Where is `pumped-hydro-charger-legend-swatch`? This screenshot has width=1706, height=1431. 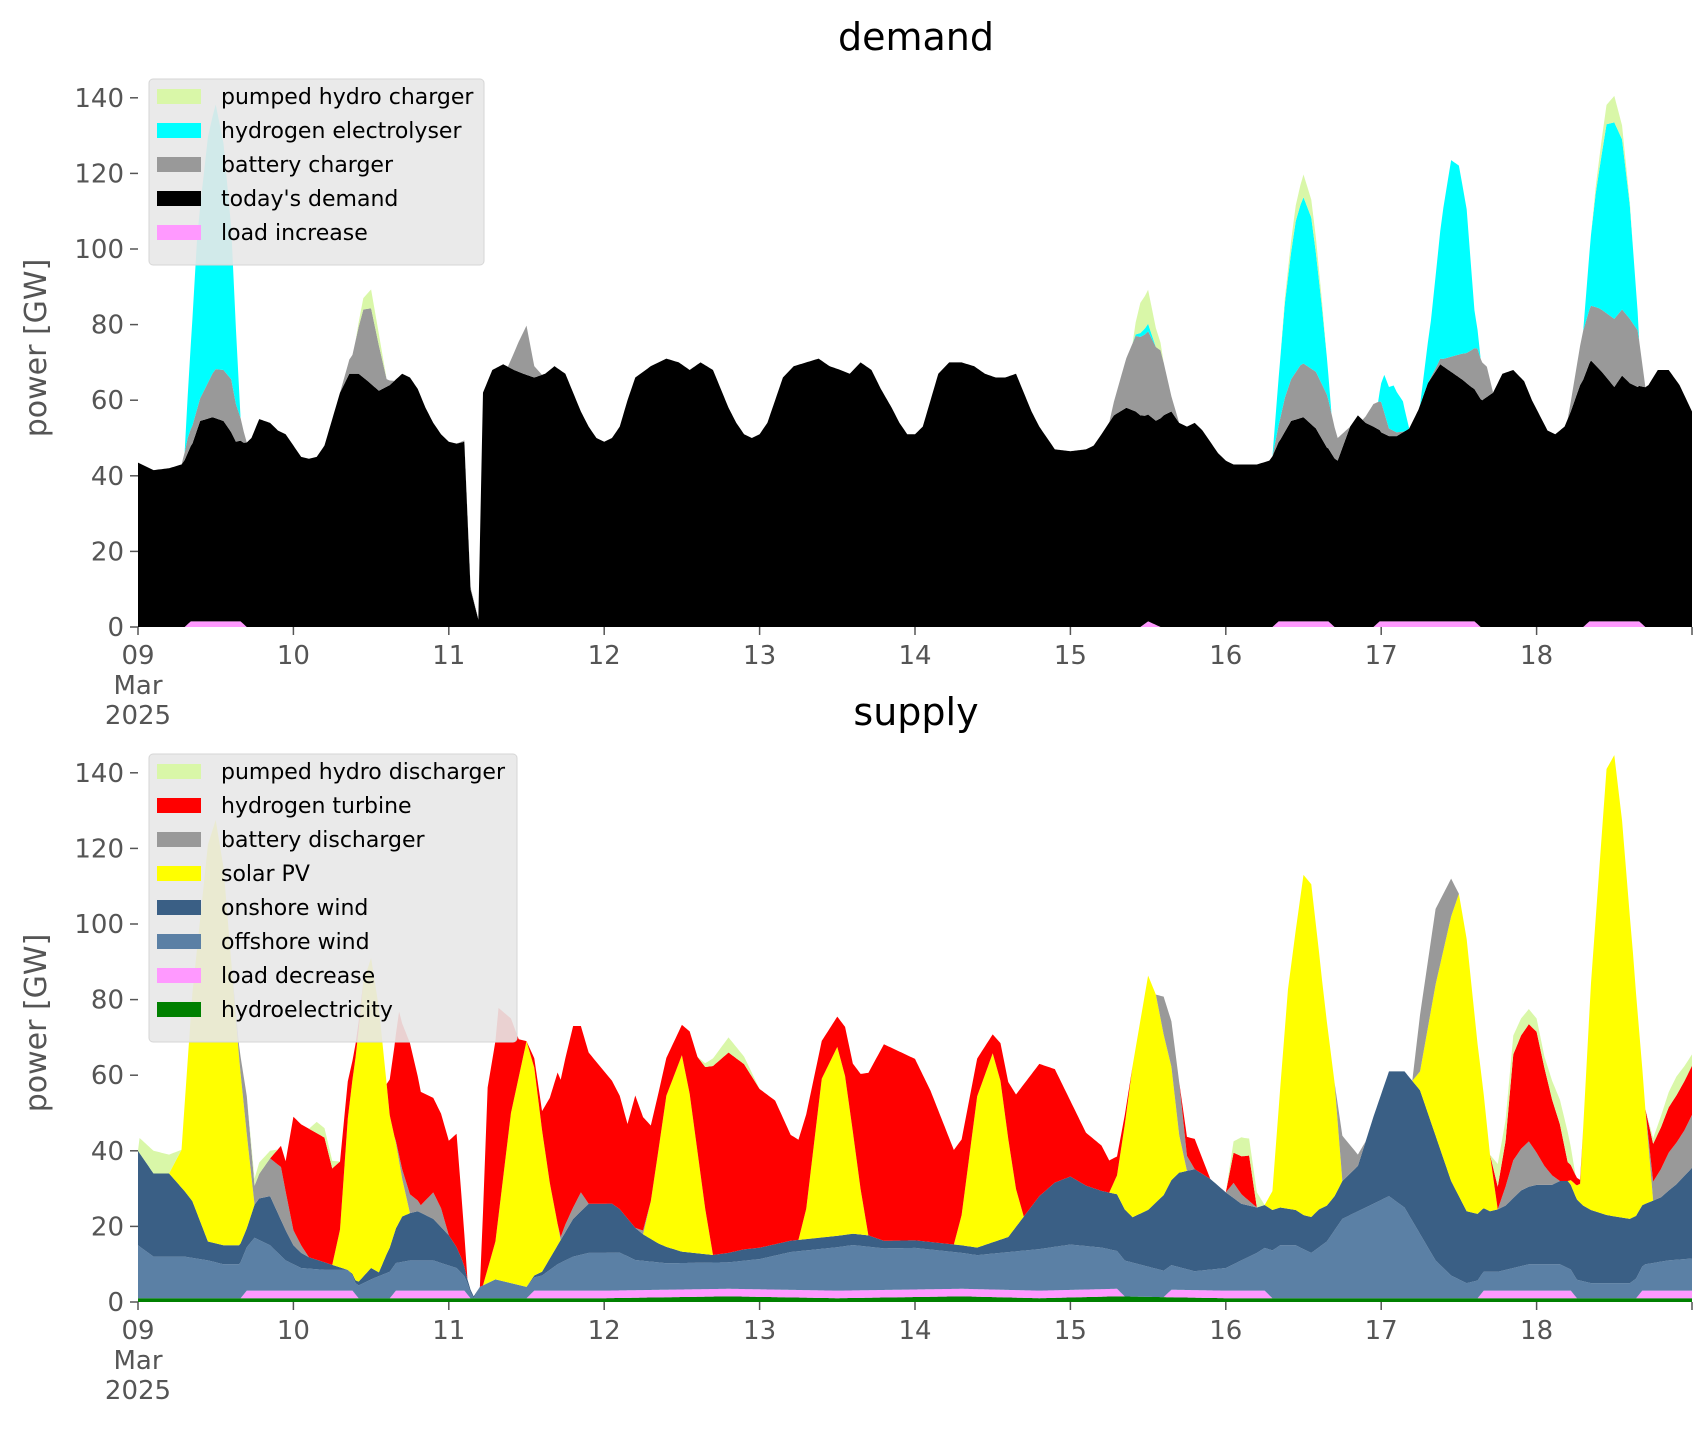
pumped-hydro-charger-legend-swatch is located at coordinates (179, 96).